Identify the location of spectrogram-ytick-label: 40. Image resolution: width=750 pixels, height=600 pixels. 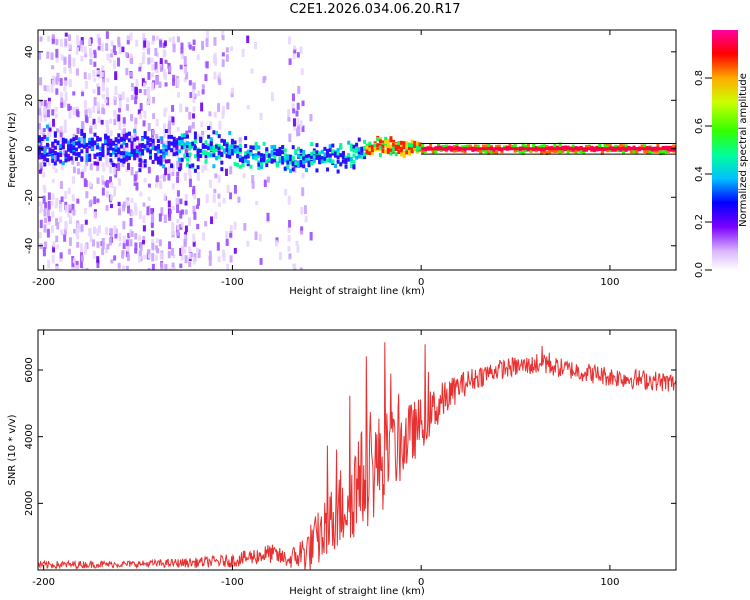
(29, 51).